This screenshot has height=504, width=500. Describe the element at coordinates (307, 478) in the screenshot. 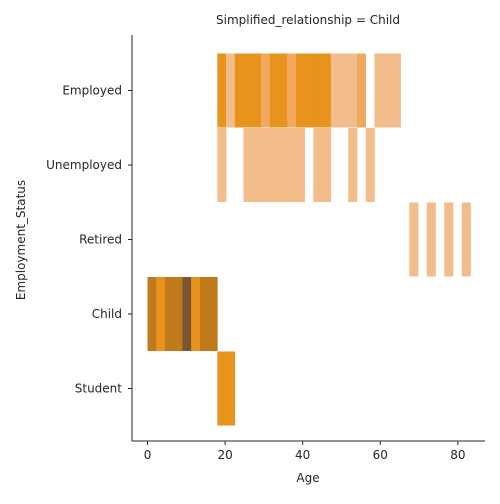

I see `x-axis-label: Age` at that location.